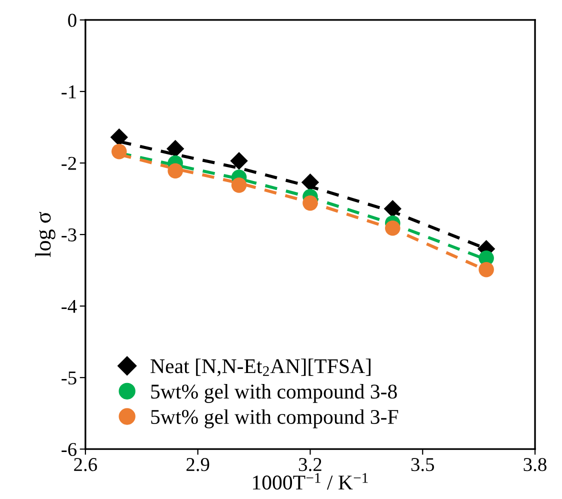 The height and width of the screenshot is (499, 562). I want to click on y-tick-label: -6, so click(69, 449).